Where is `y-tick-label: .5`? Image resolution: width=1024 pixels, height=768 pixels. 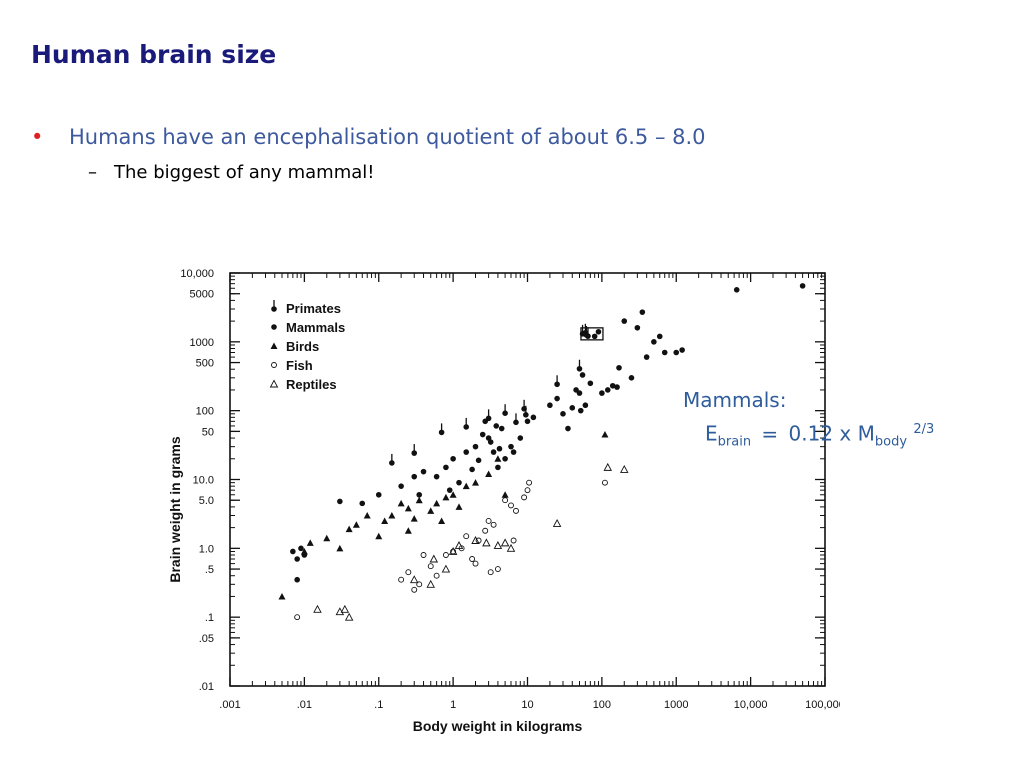
y-tick-label: .5 is located at coordinates (209, 570).